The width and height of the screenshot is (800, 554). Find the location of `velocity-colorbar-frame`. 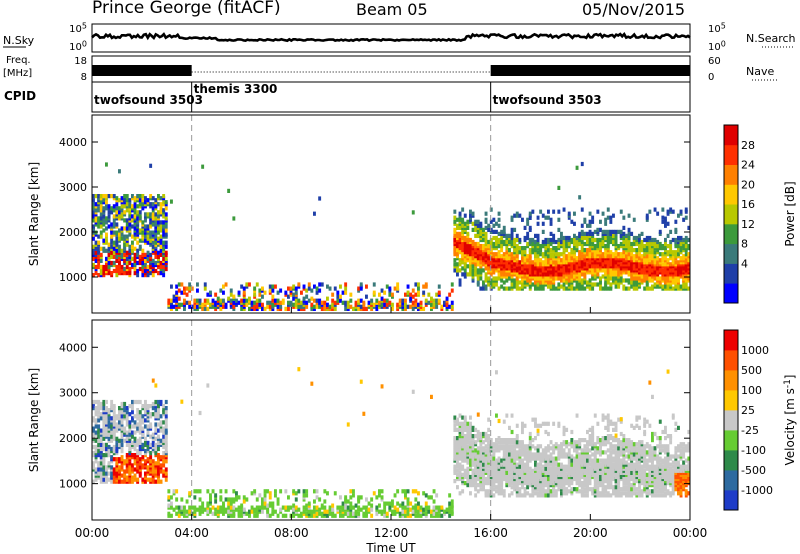

velocity-colorbar-frame is located at coordinates (731, 420).